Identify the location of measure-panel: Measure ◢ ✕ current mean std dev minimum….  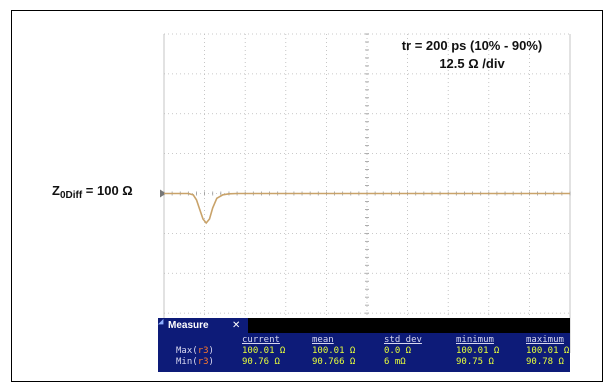
(364, 345).